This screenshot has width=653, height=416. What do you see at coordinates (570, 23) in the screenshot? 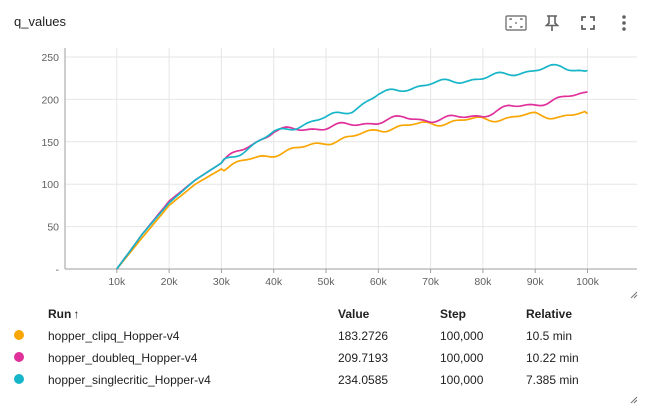
I see `card-toolbar` at bounding box center [570, 23].